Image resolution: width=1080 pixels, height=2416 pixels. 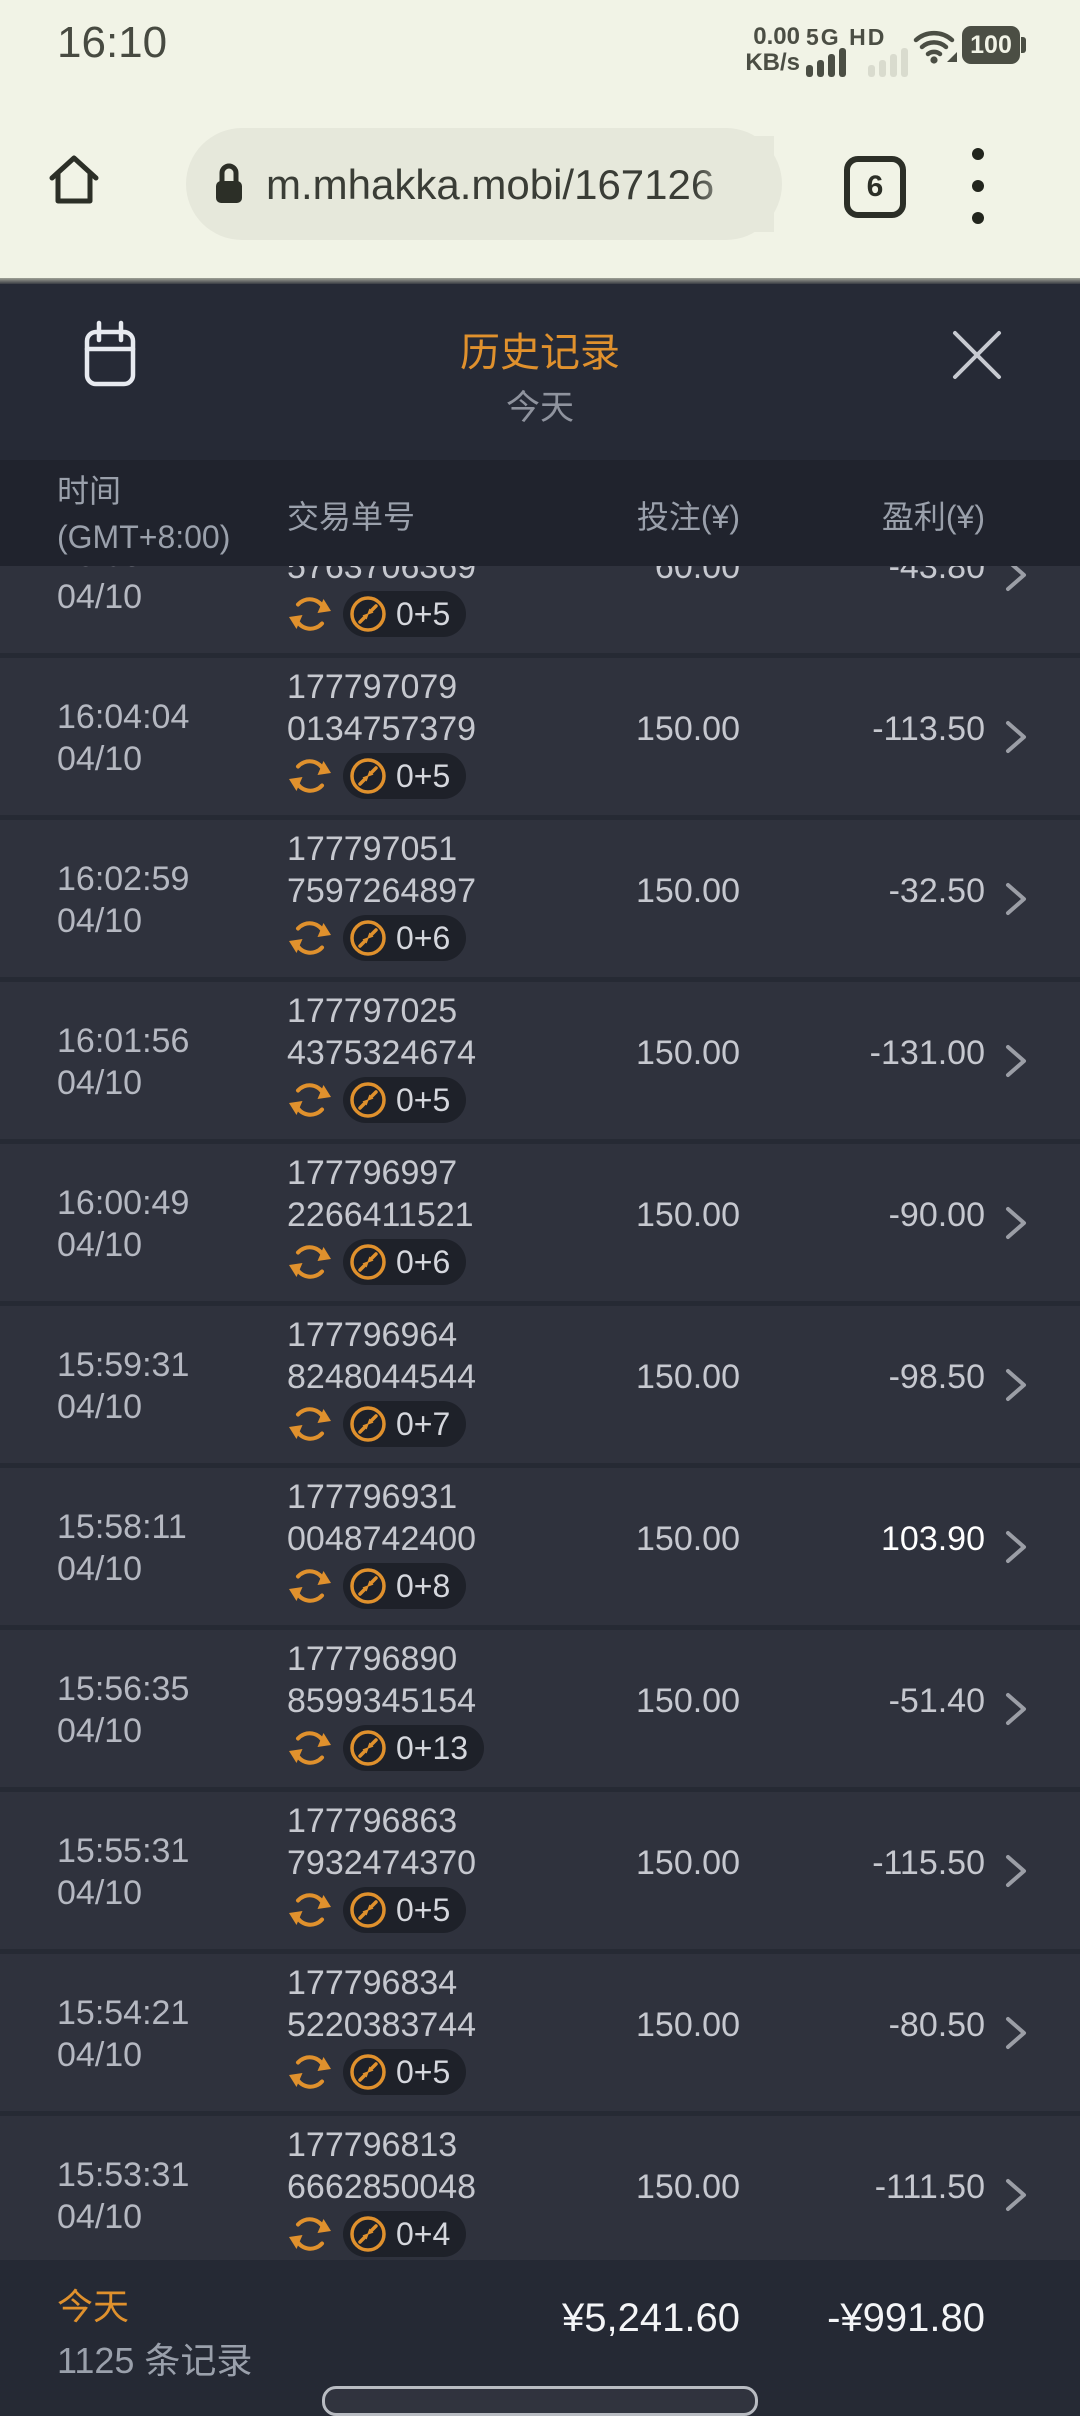 I want to click on network-speed-value: 0.00, so click(x=776, y=36).